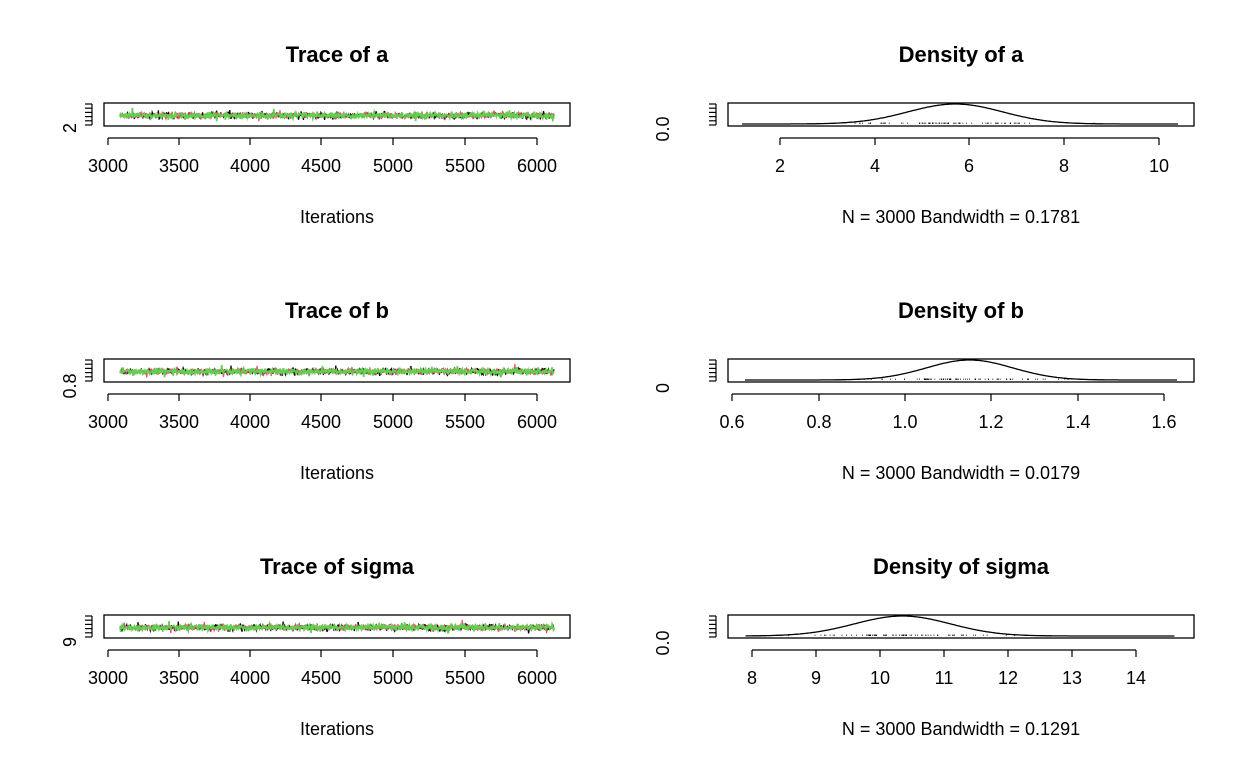 This screenshot has width=1248, height=768. What do you see at coordinates (70, 642) in the screenshot?
I see `trace-sigma-y-tick-label: 9` at bounding box center [70, 642].